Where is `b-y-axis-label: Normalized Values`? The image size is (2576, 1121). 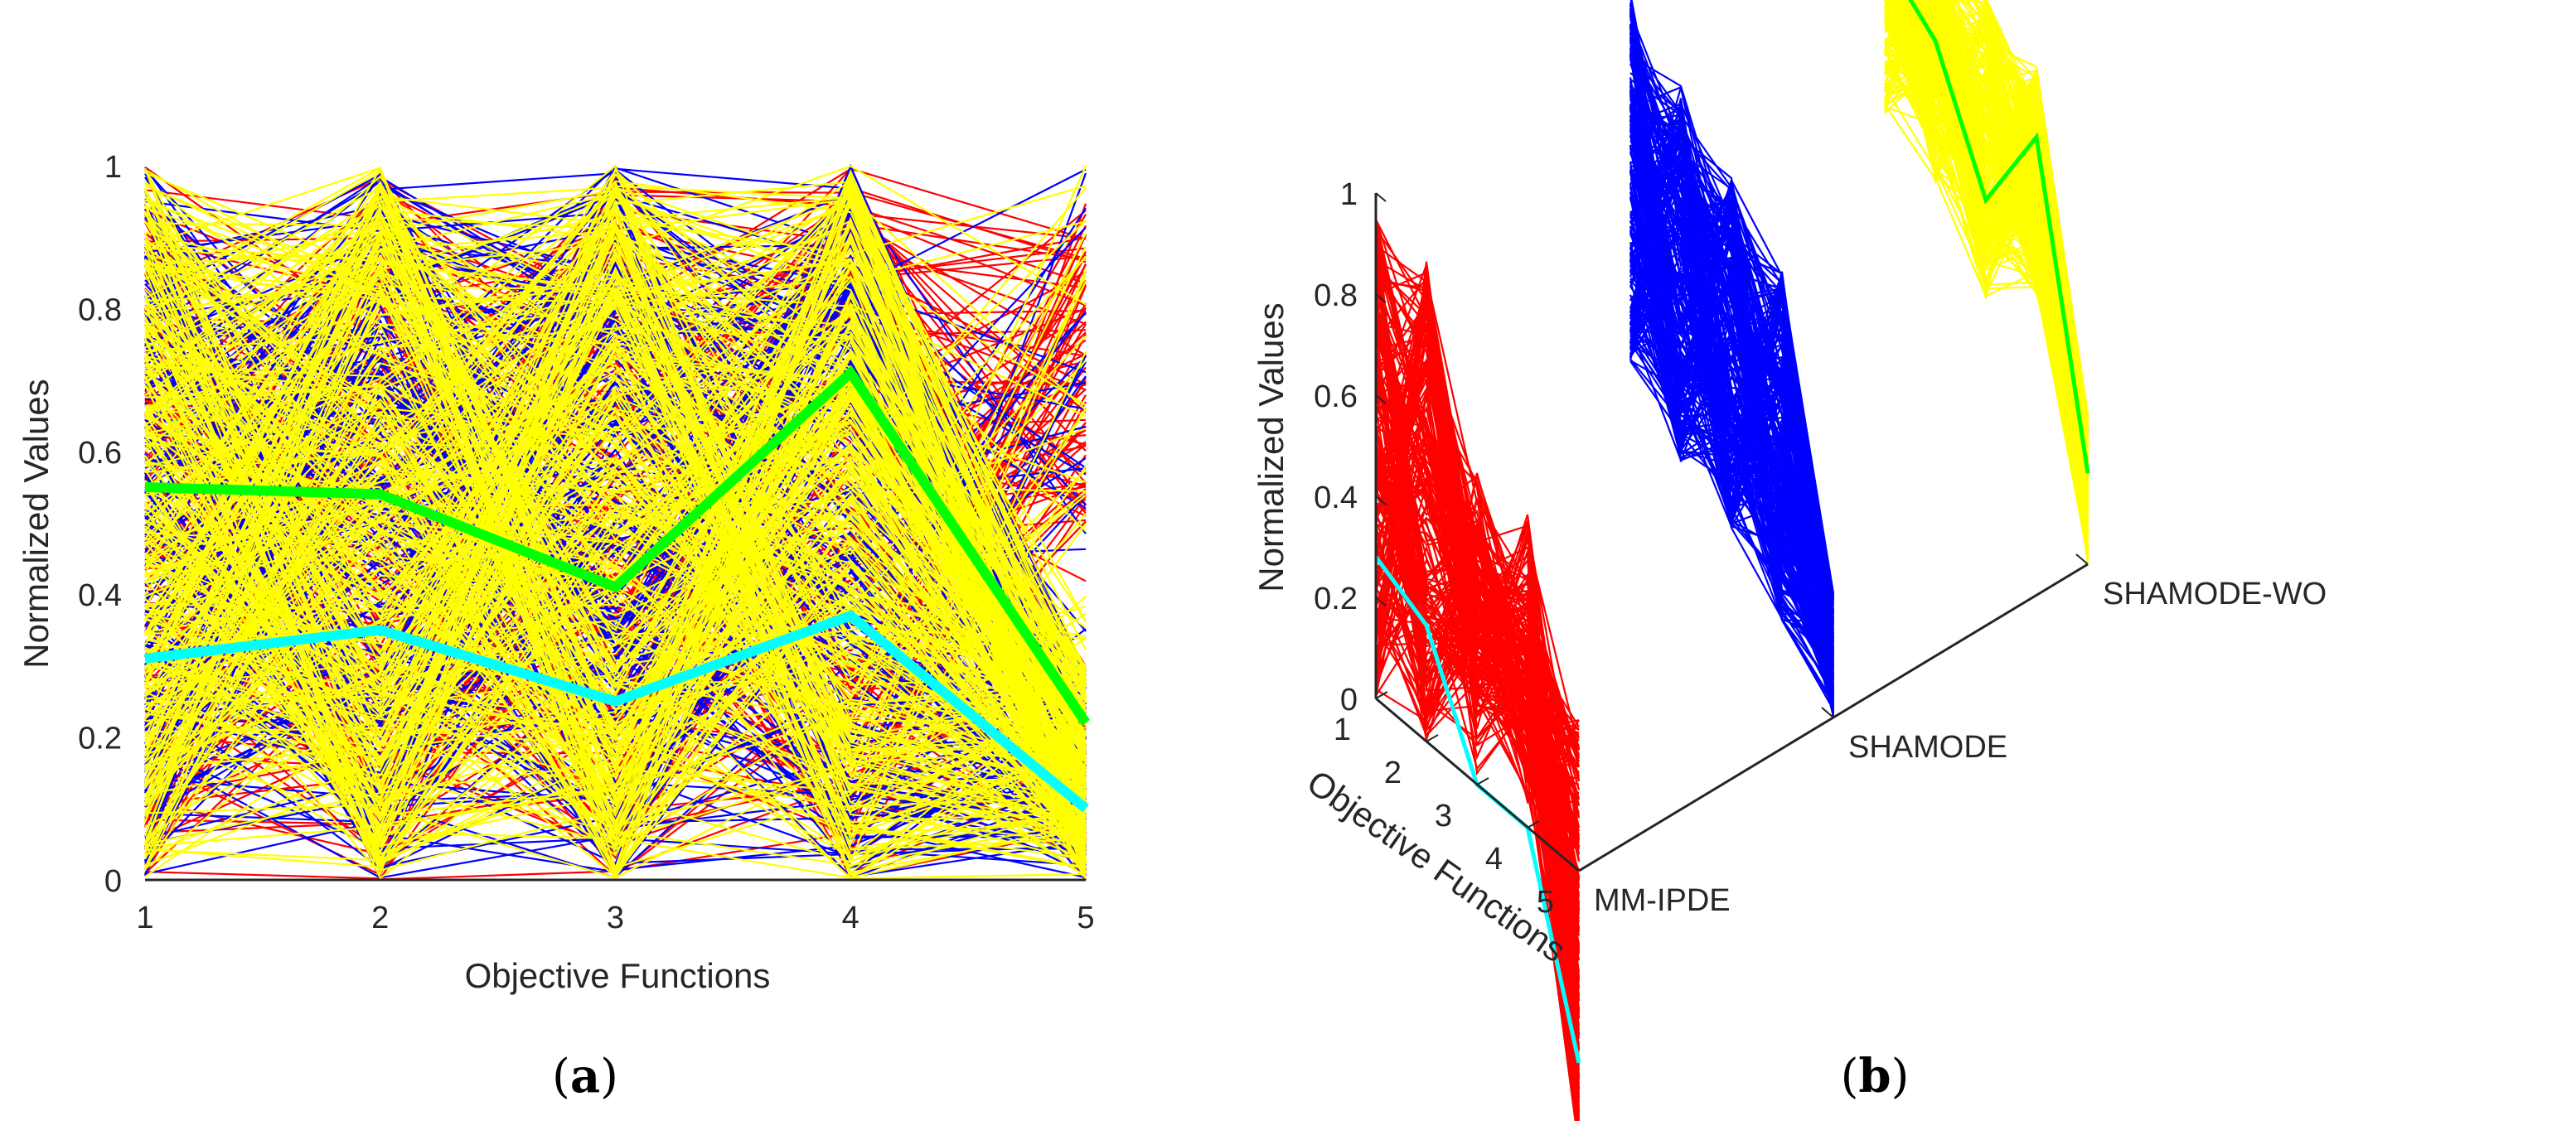 b-y-axis-label: Normalized Values is located at coordinates (1271, 447).